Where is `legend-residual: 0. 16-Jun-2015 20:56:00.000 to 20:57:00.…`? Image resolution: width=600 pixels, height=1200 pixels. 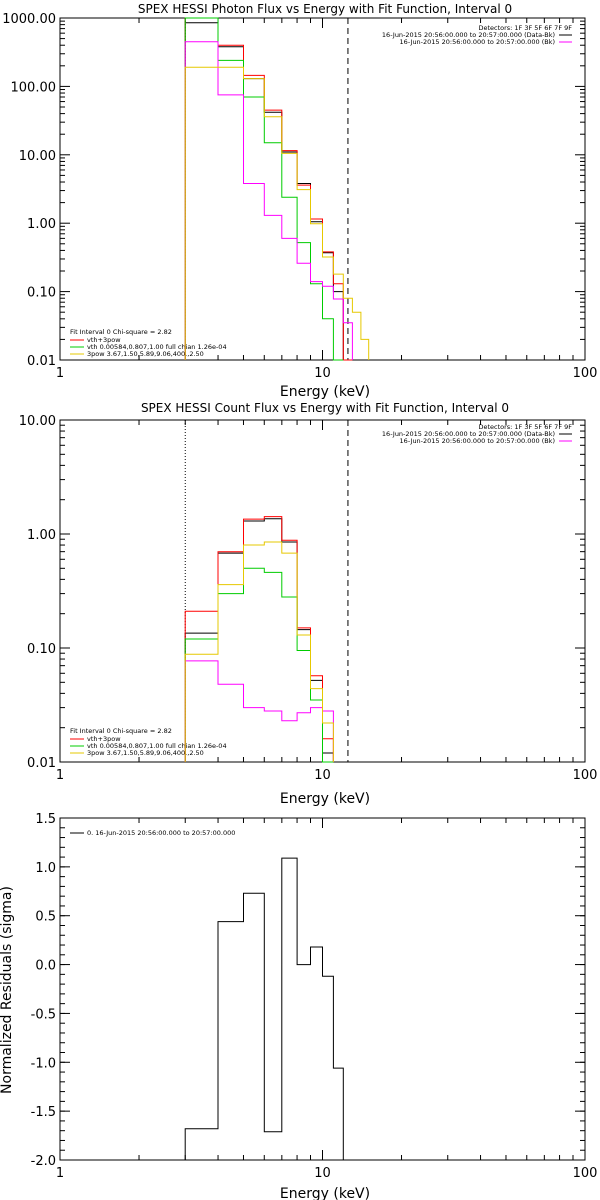 legend-residual: 0. 16-Jun-2015 20:56:00.000 to 20:57:00.… is located at coordinates (161, 833).